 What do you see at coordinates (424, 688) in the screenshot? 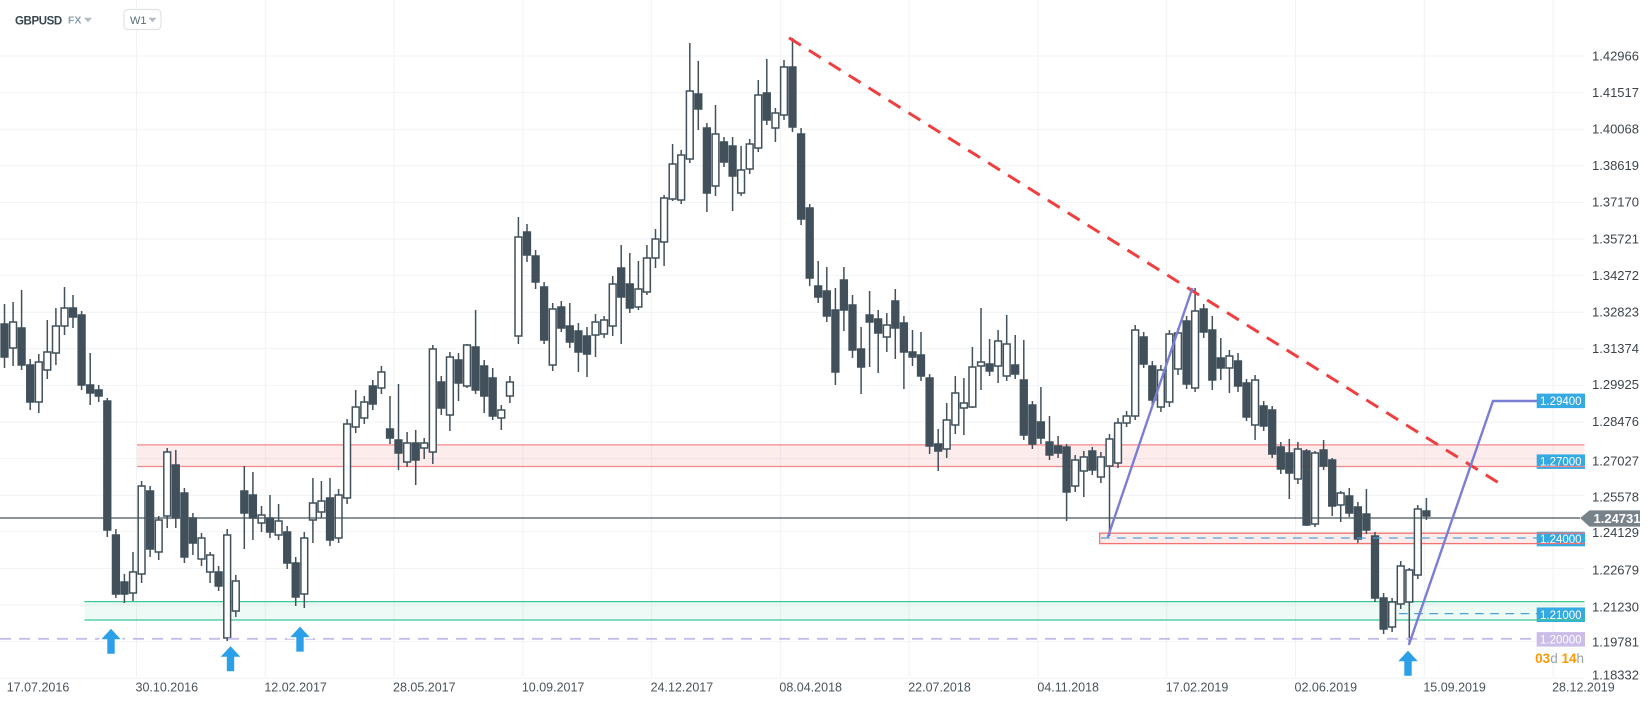
I see `svg-text: 28.05.2017` at bounding box center [424, 688].